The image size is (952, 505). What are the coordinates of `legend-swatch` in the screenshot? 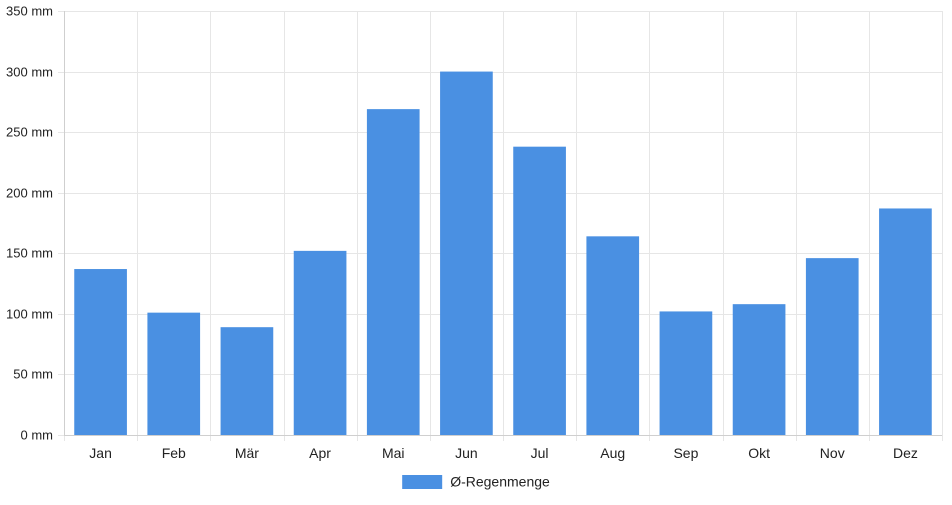 It's located at (422, 482).